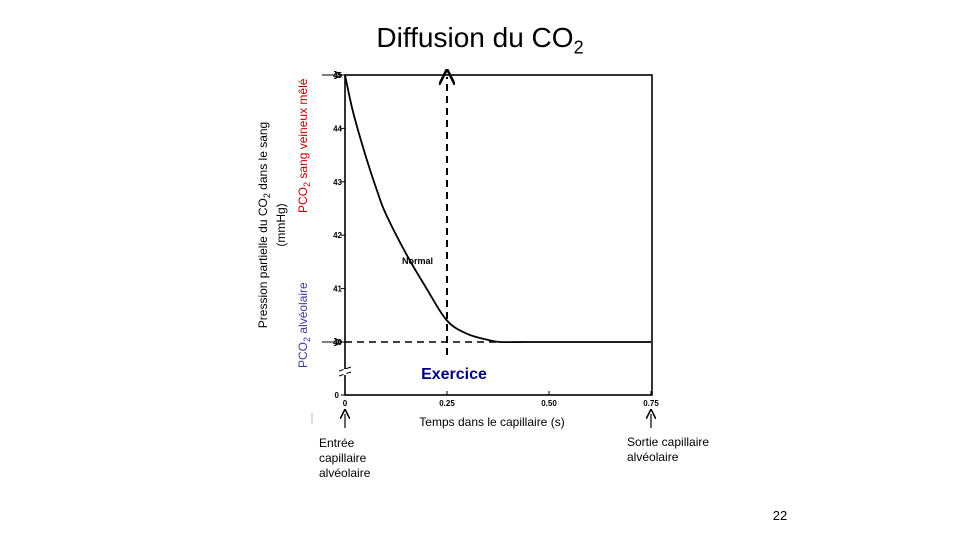 This screenshot has width=960, height=540. What do you see at coordinates (780, 515) in the screenshot?
I see `slide-number: 22` at bounding box center [780, 515].